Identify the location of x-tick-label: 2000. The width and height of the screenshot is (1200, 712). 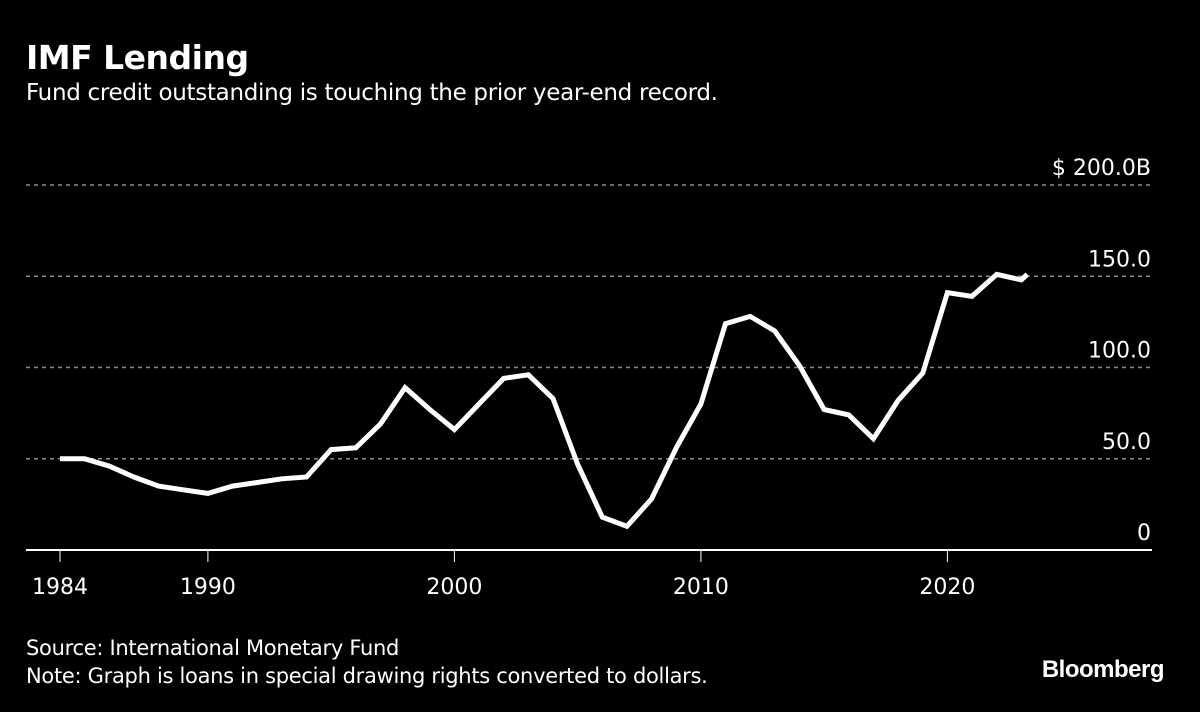
(454, 587).